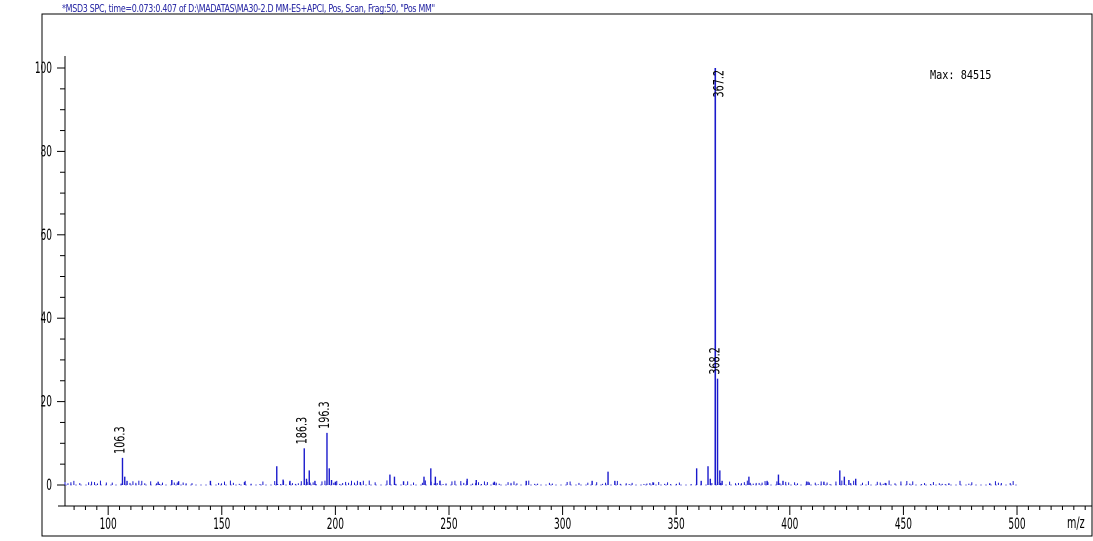 This screenshot has width=1093, height=541. I want to click on x-axis-label: m/z, so click(1076, 524).